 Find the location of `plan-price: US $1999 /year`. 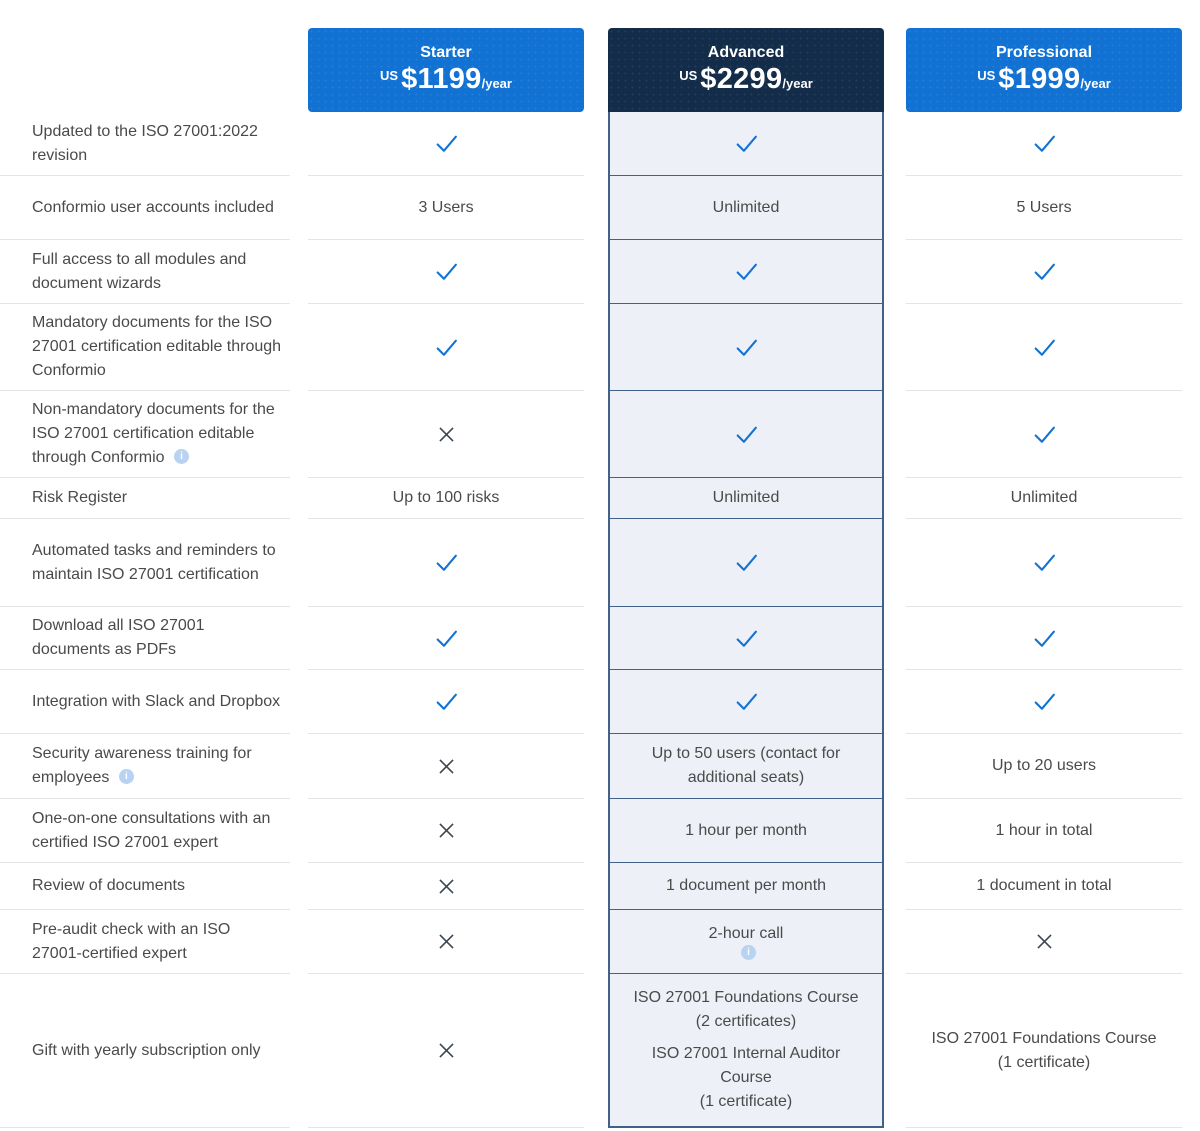

plan-price: US $1999 /year is located at coordinates (1044, 79).